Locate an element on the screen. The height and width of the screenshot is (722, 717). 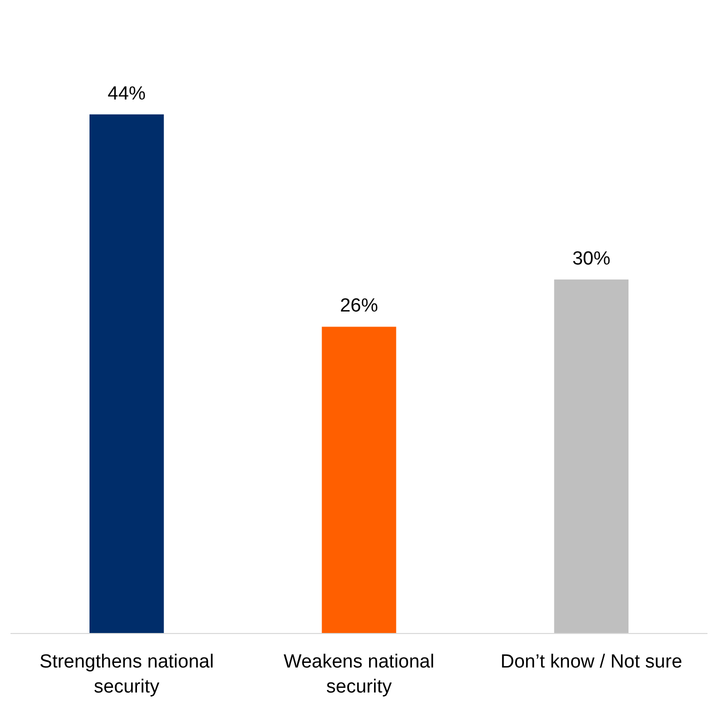
data-label: 44% is located at coordinates (127, 93).